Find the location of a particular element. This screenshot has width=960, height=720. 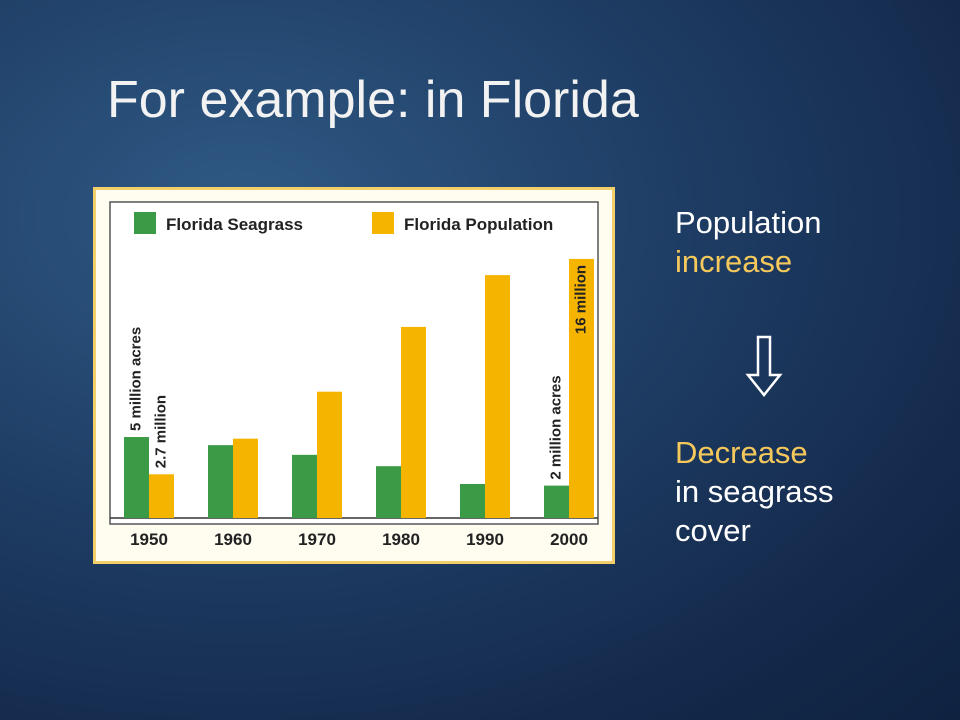

bar-population-1950 is located at coordinates (161, 496).